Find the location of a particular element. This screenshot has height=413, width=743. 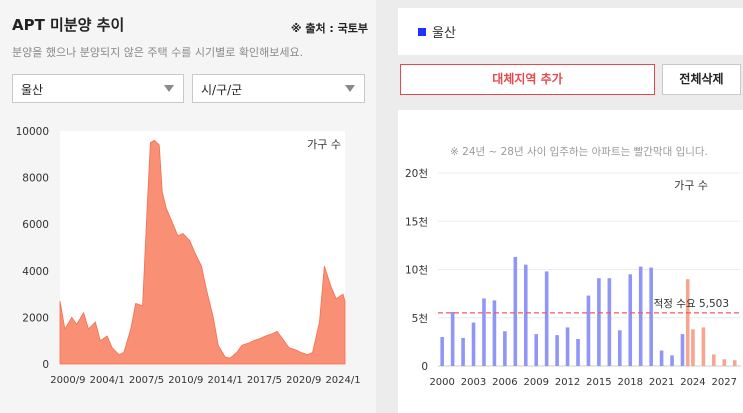

x-tick-label: 2004/1 is located at coordinates (107, 380).